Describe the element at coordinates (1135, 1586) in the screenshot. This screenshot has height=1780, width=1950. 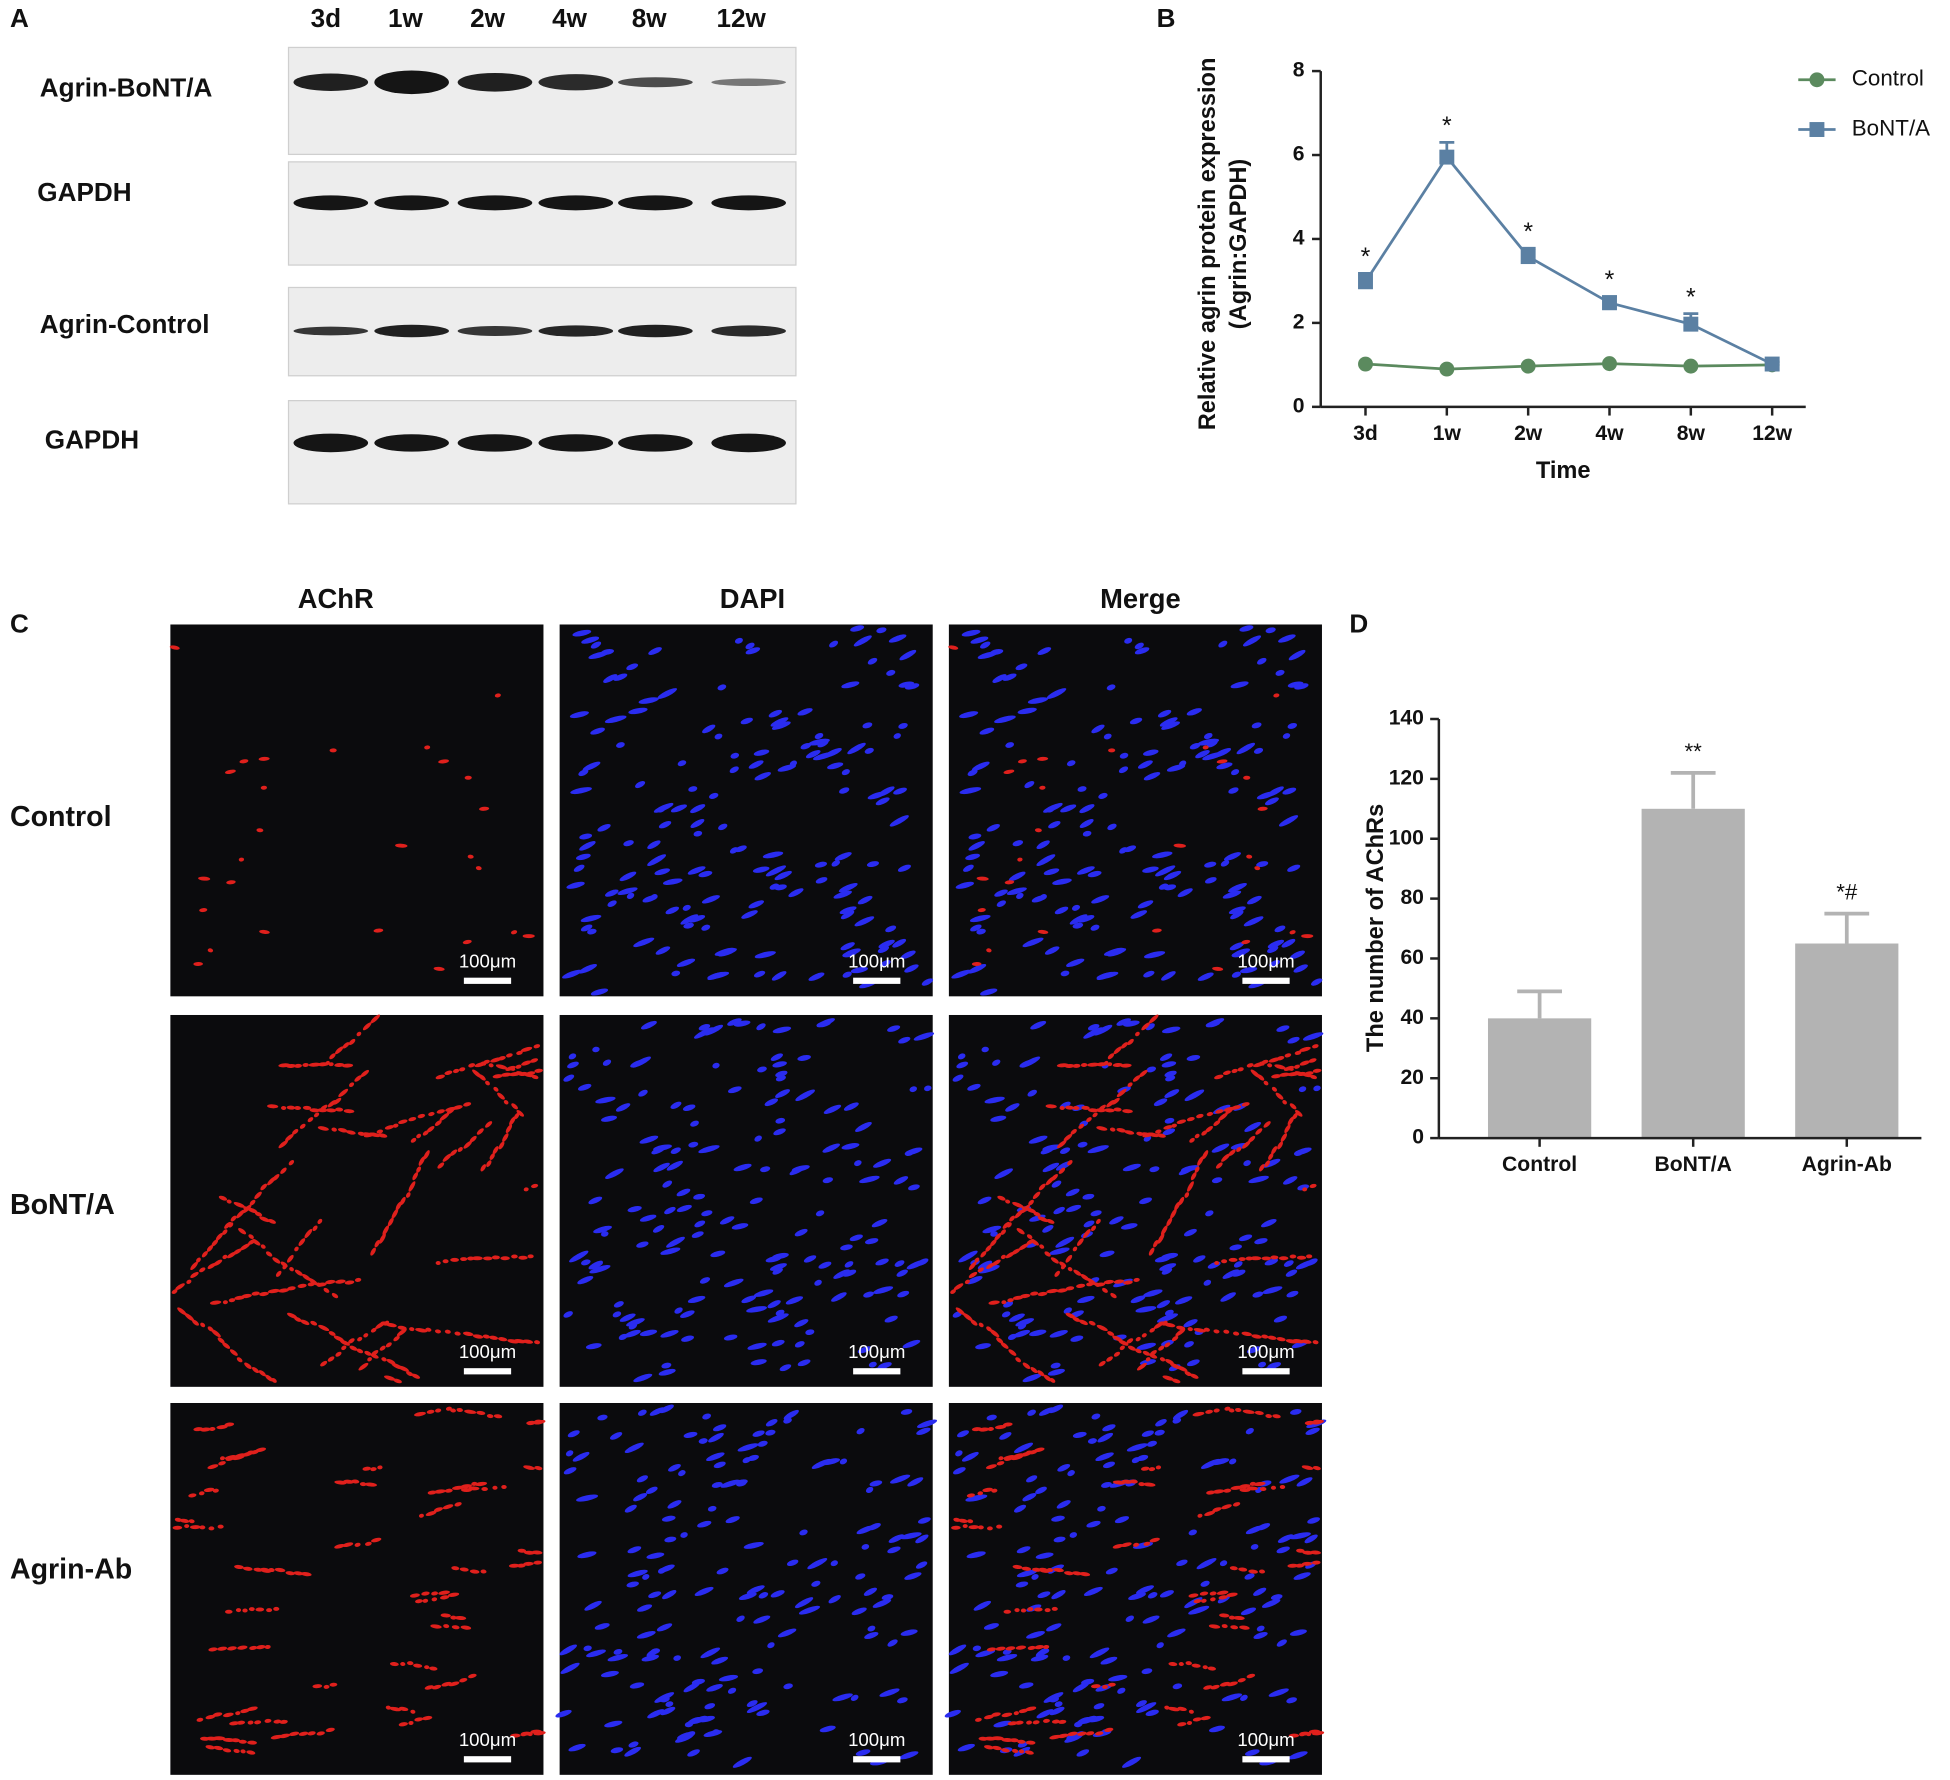
I see `micrograph-signal` at that location.